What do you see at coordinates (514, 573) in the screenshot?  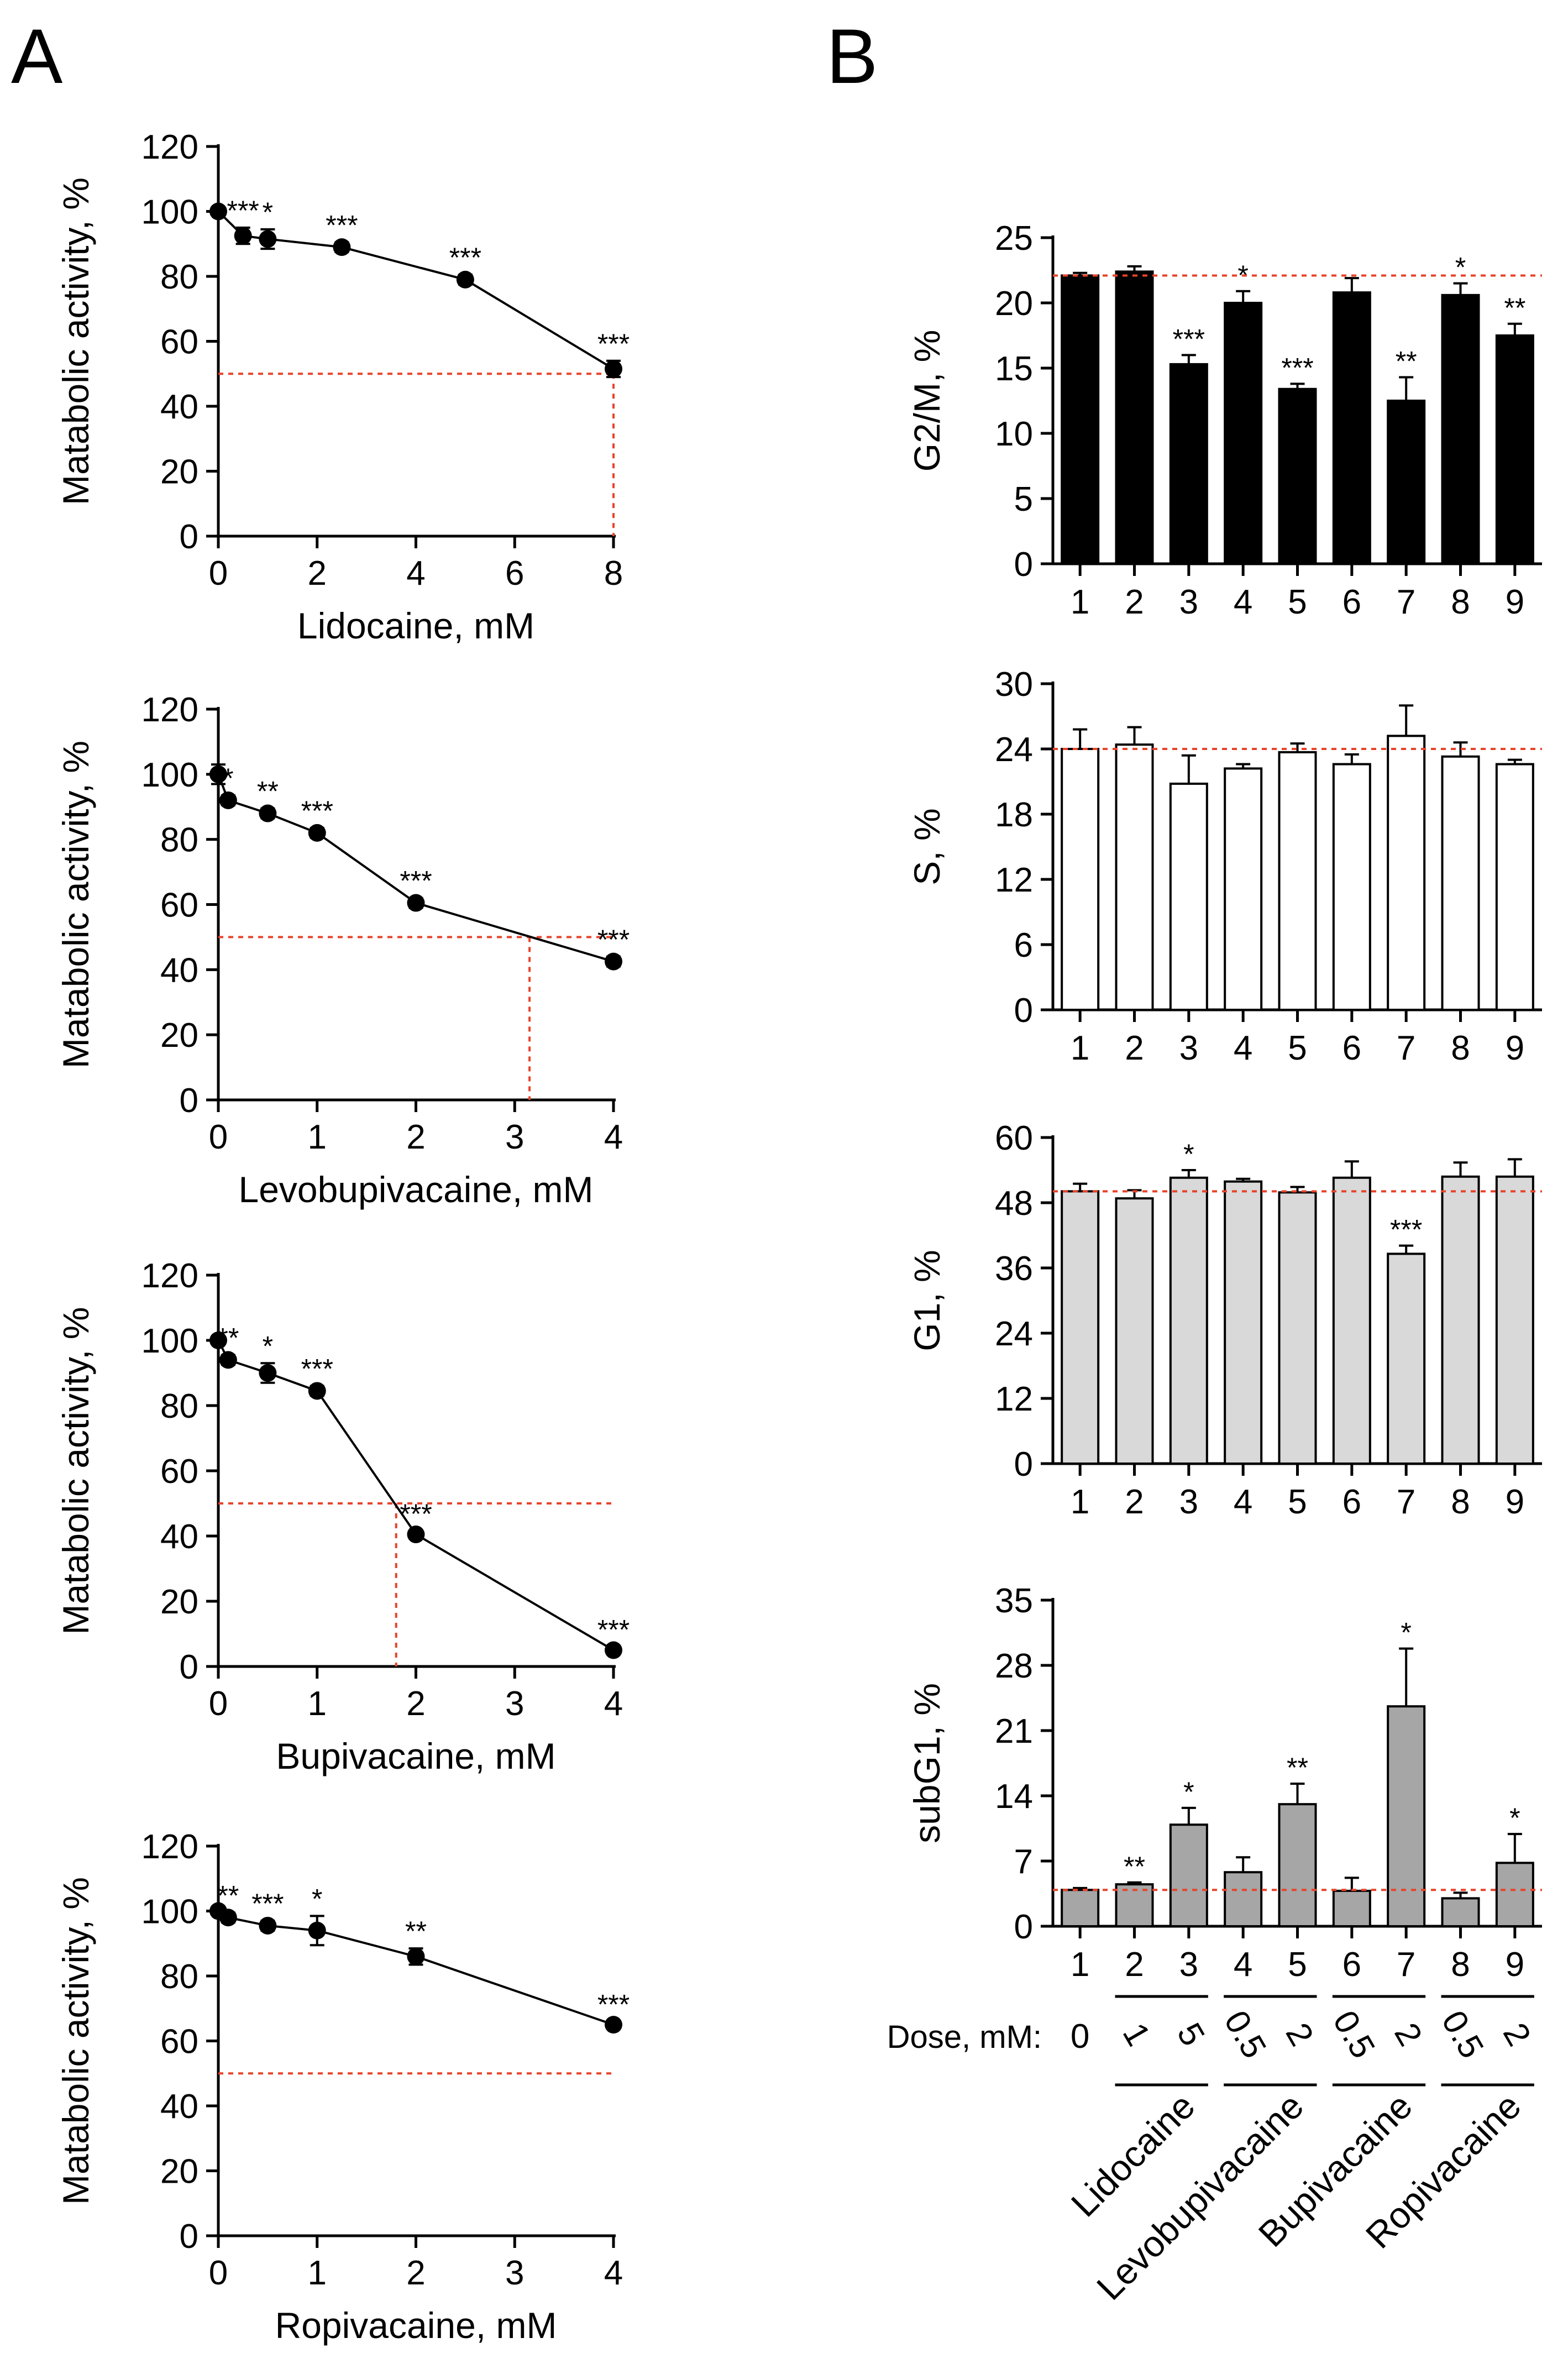 I see `x-tick-label: 6` at bounding box center [514, 573].